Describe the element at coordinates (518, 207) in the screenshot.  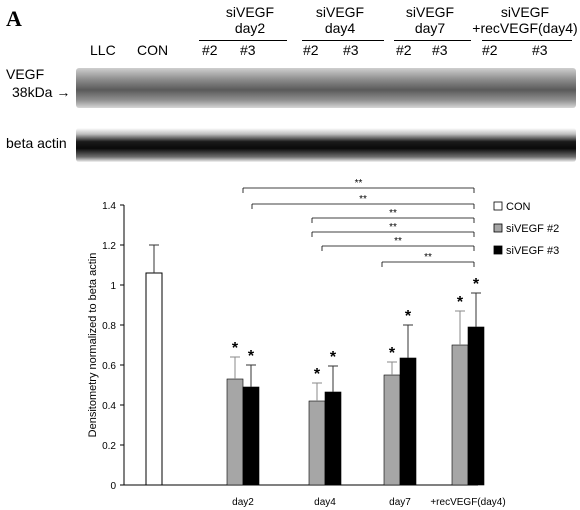
I see `legend-entry: CON` at that location.